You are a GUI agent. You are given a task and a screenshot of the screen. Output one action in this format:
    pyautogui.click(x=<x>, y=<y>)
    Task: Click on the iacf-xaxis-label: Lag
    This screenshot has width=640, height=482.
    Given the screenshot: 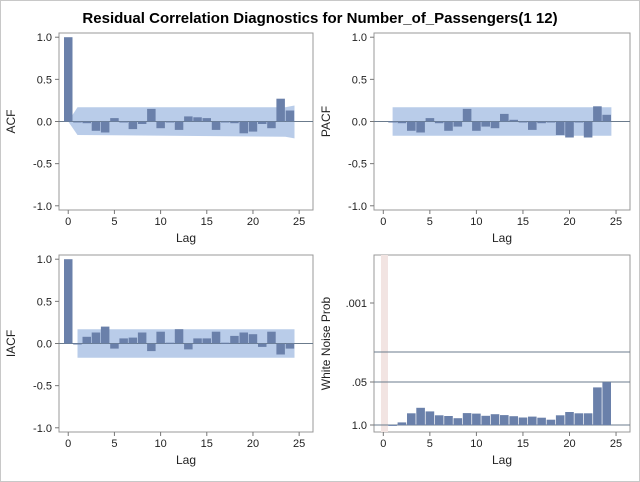 What is the action you would take?
    pyautogui.click(x=186, y=460)
    